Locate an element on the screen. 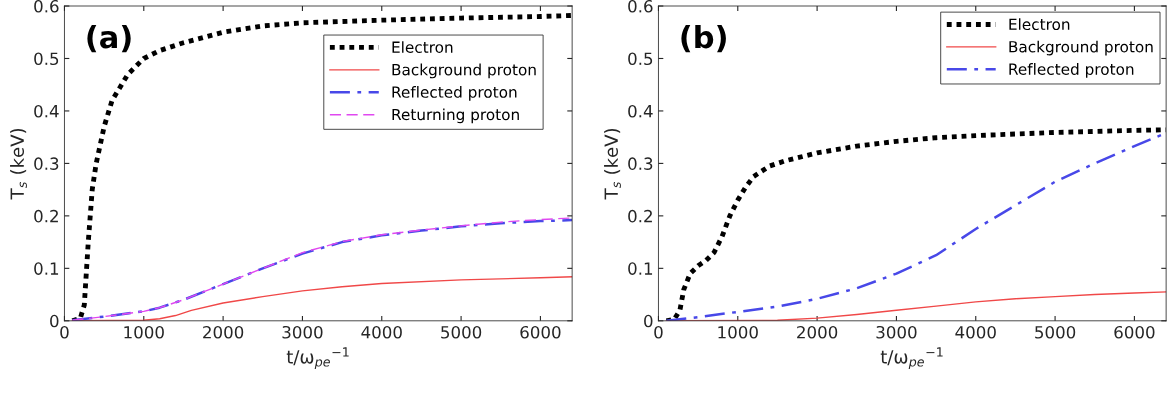 The width and height of the screenshot is (1172, 401). annotation: (b) is located at coordinates (703, 38).